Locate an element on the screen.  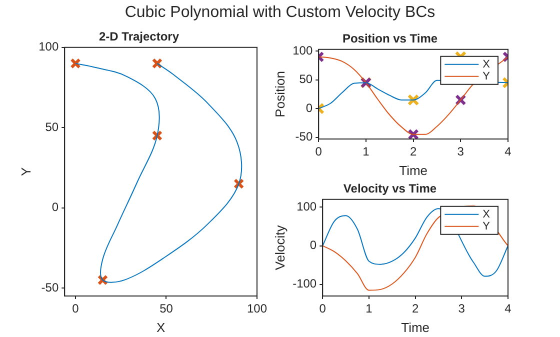
y-axis-title: Velocity is located at coordinates (280, 247).